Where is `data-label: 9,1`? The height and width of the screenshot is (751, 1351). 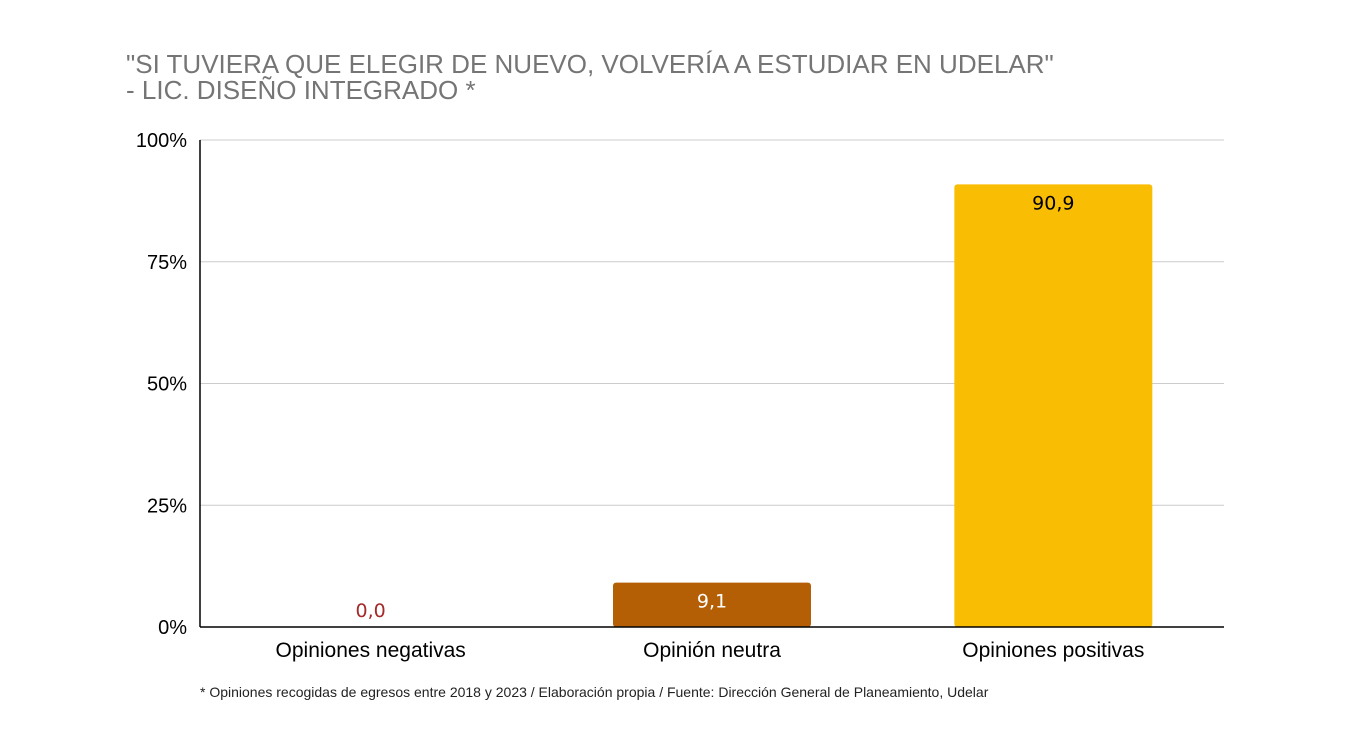 data-label: 9,1 is located at coordinates (712, 602).